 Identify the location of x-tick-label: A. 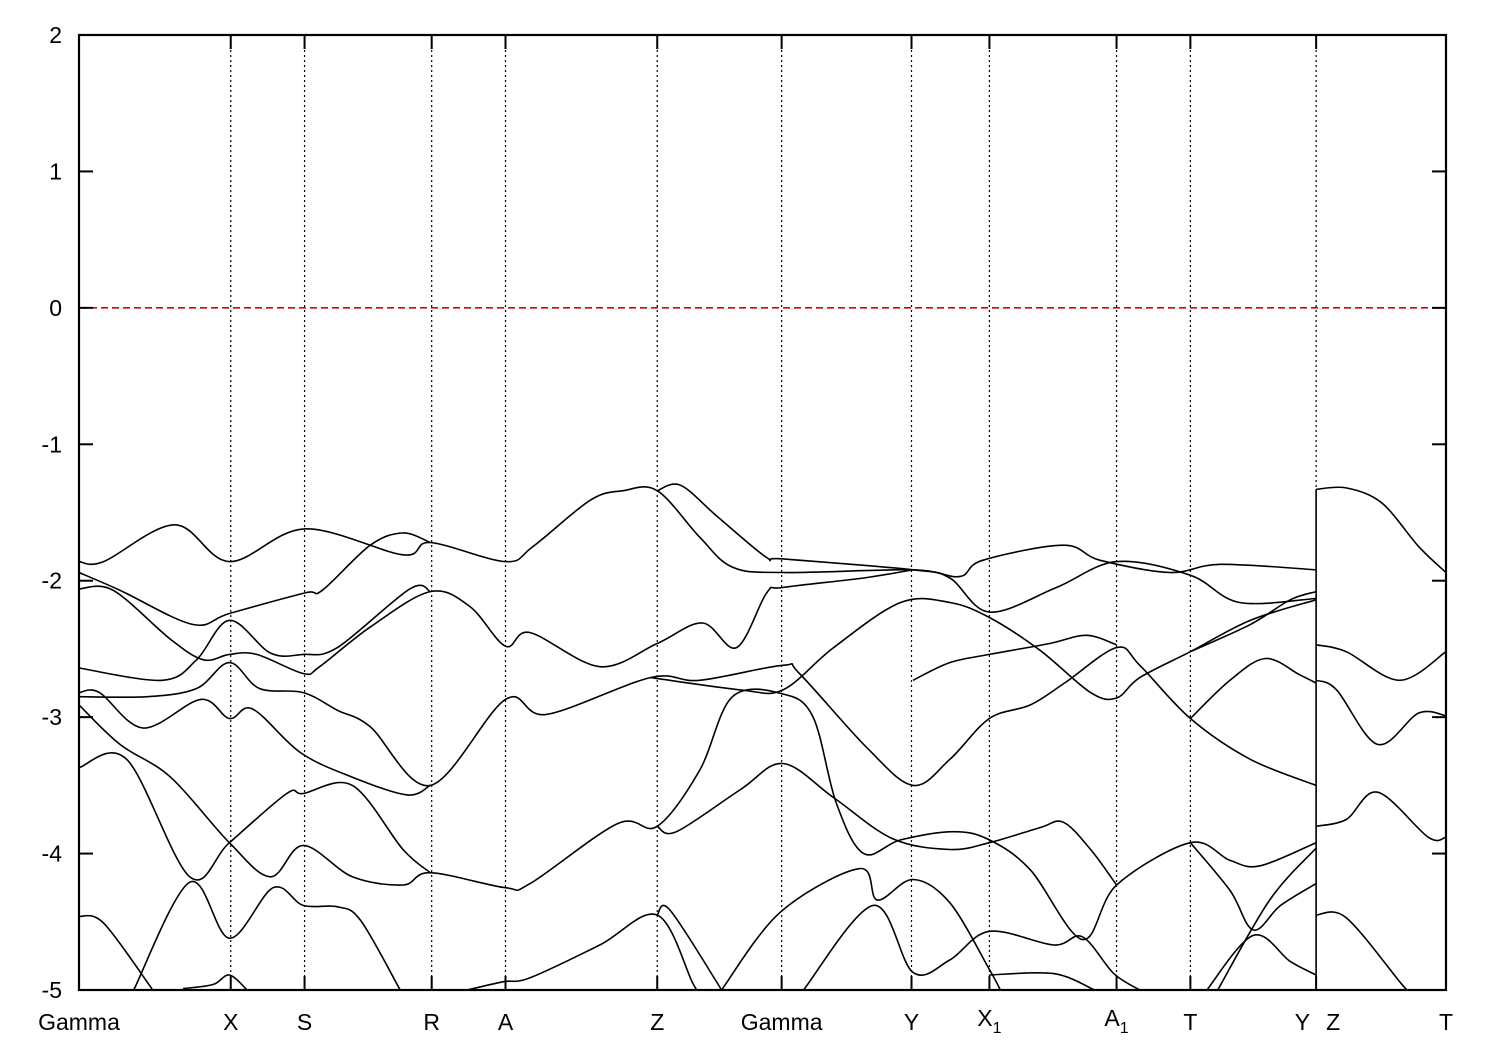
(506, 1022).